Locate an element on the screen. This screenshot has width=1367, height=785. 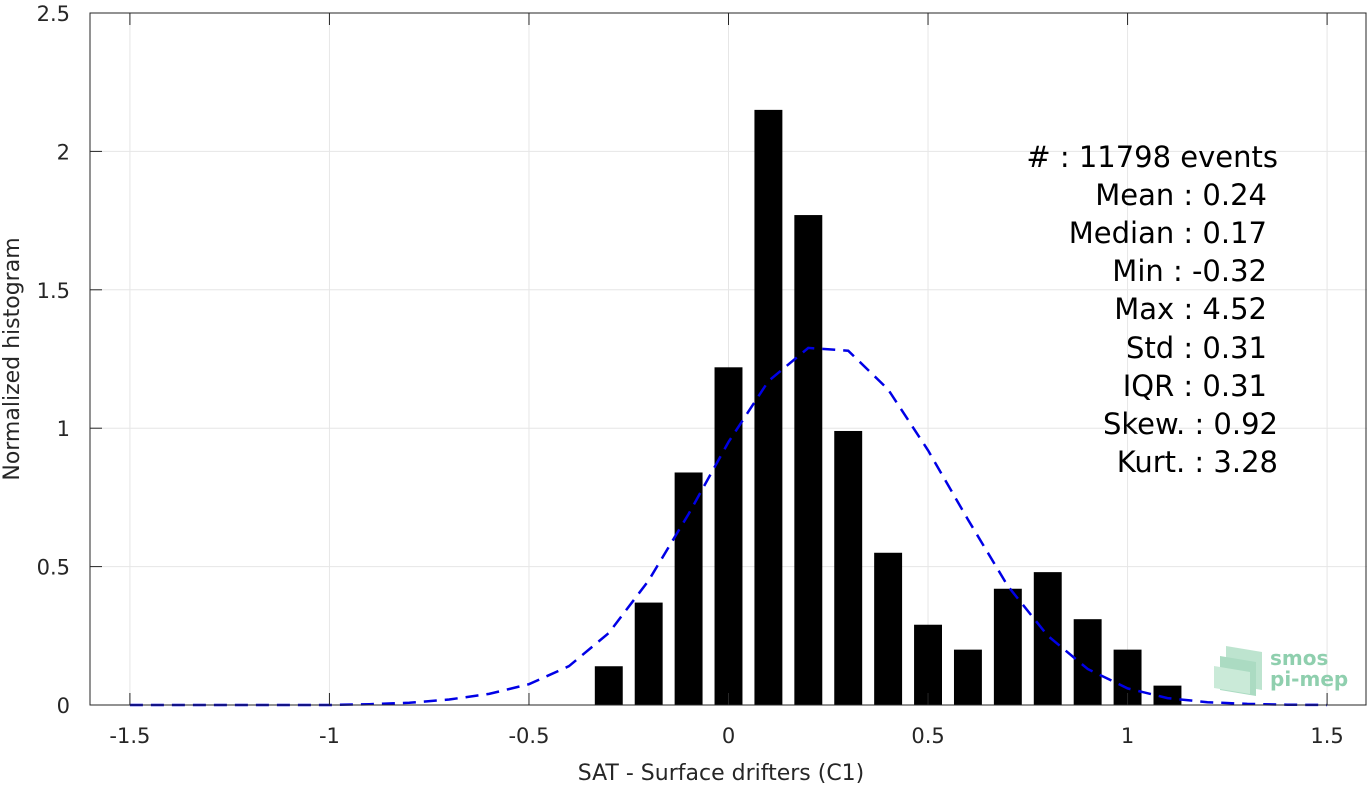
y-tick-label: 2.5 is located at coordinates (53, 14).